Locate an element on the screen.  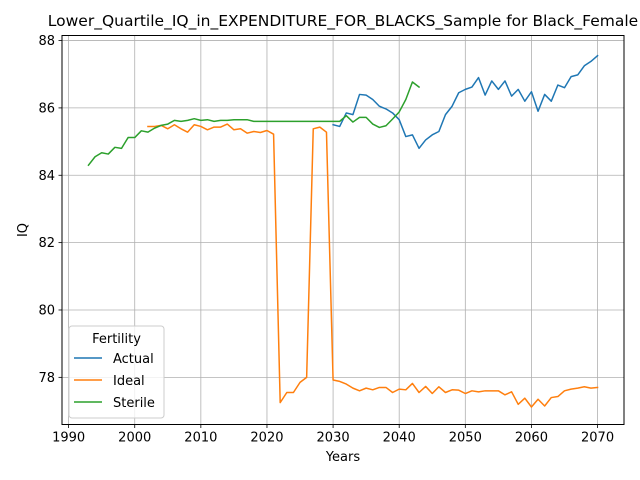
x-tick-label: 2060 is located at coordinates (531, 438).